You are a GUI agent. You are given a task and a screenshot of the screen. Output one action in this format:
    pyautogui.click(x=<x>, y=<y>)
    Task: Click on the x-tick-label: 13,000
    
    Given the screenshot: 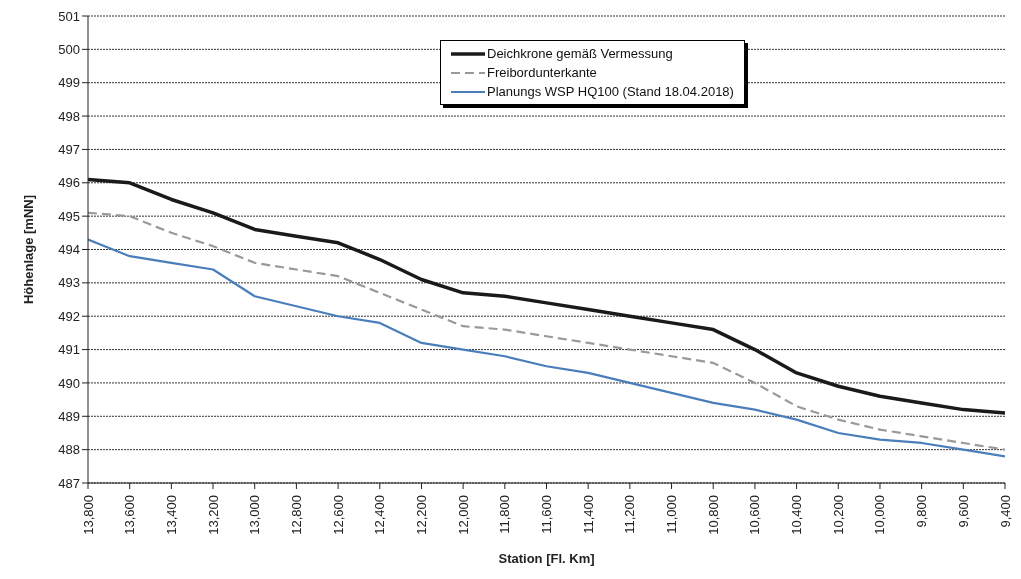 What is the action you would take?
    pyautogui.click(x=255, y=515)
    